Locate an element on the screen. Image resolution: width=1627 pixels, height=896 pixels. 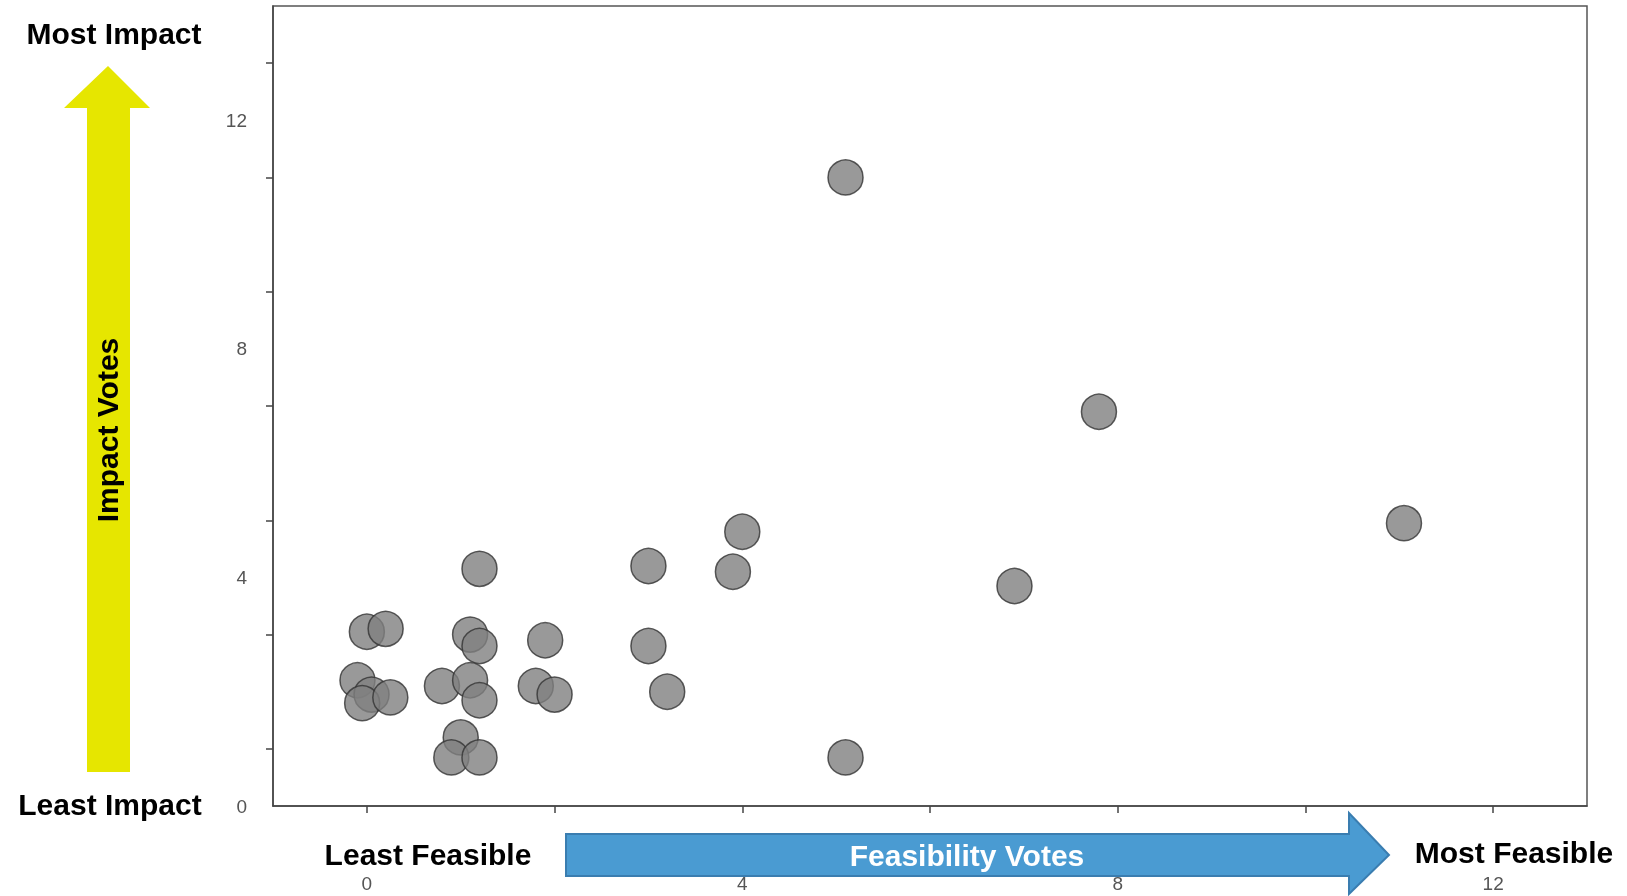
text: Least Impact is located at coordinates (110, 805).